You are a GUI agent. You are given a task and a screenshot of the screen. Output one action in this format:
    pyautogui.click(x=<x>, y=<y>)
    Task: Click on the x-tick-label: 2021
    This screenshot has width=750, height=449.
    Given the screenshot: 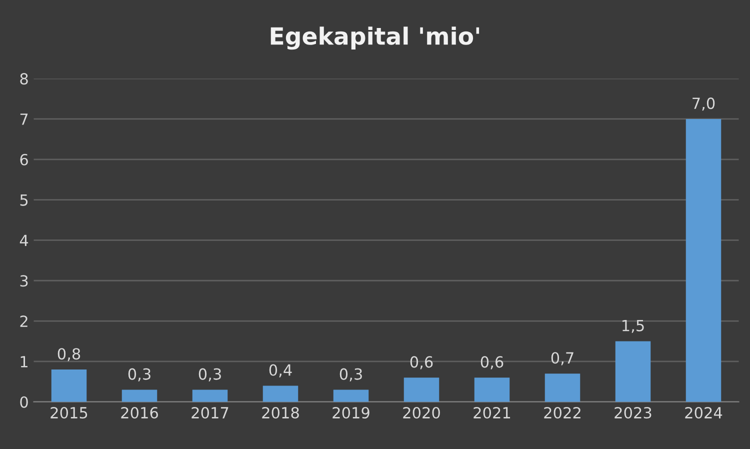 What is the action you would take?
    pyautogui.click(x=492, y=412)
    